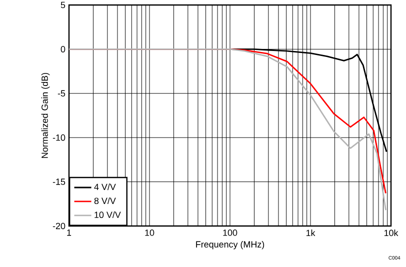 The width and height of the screenshot is (406, 267). Describe the element at coordinates (149, 233) in the screenshot. I see `x-tick-label: 10` at that location.